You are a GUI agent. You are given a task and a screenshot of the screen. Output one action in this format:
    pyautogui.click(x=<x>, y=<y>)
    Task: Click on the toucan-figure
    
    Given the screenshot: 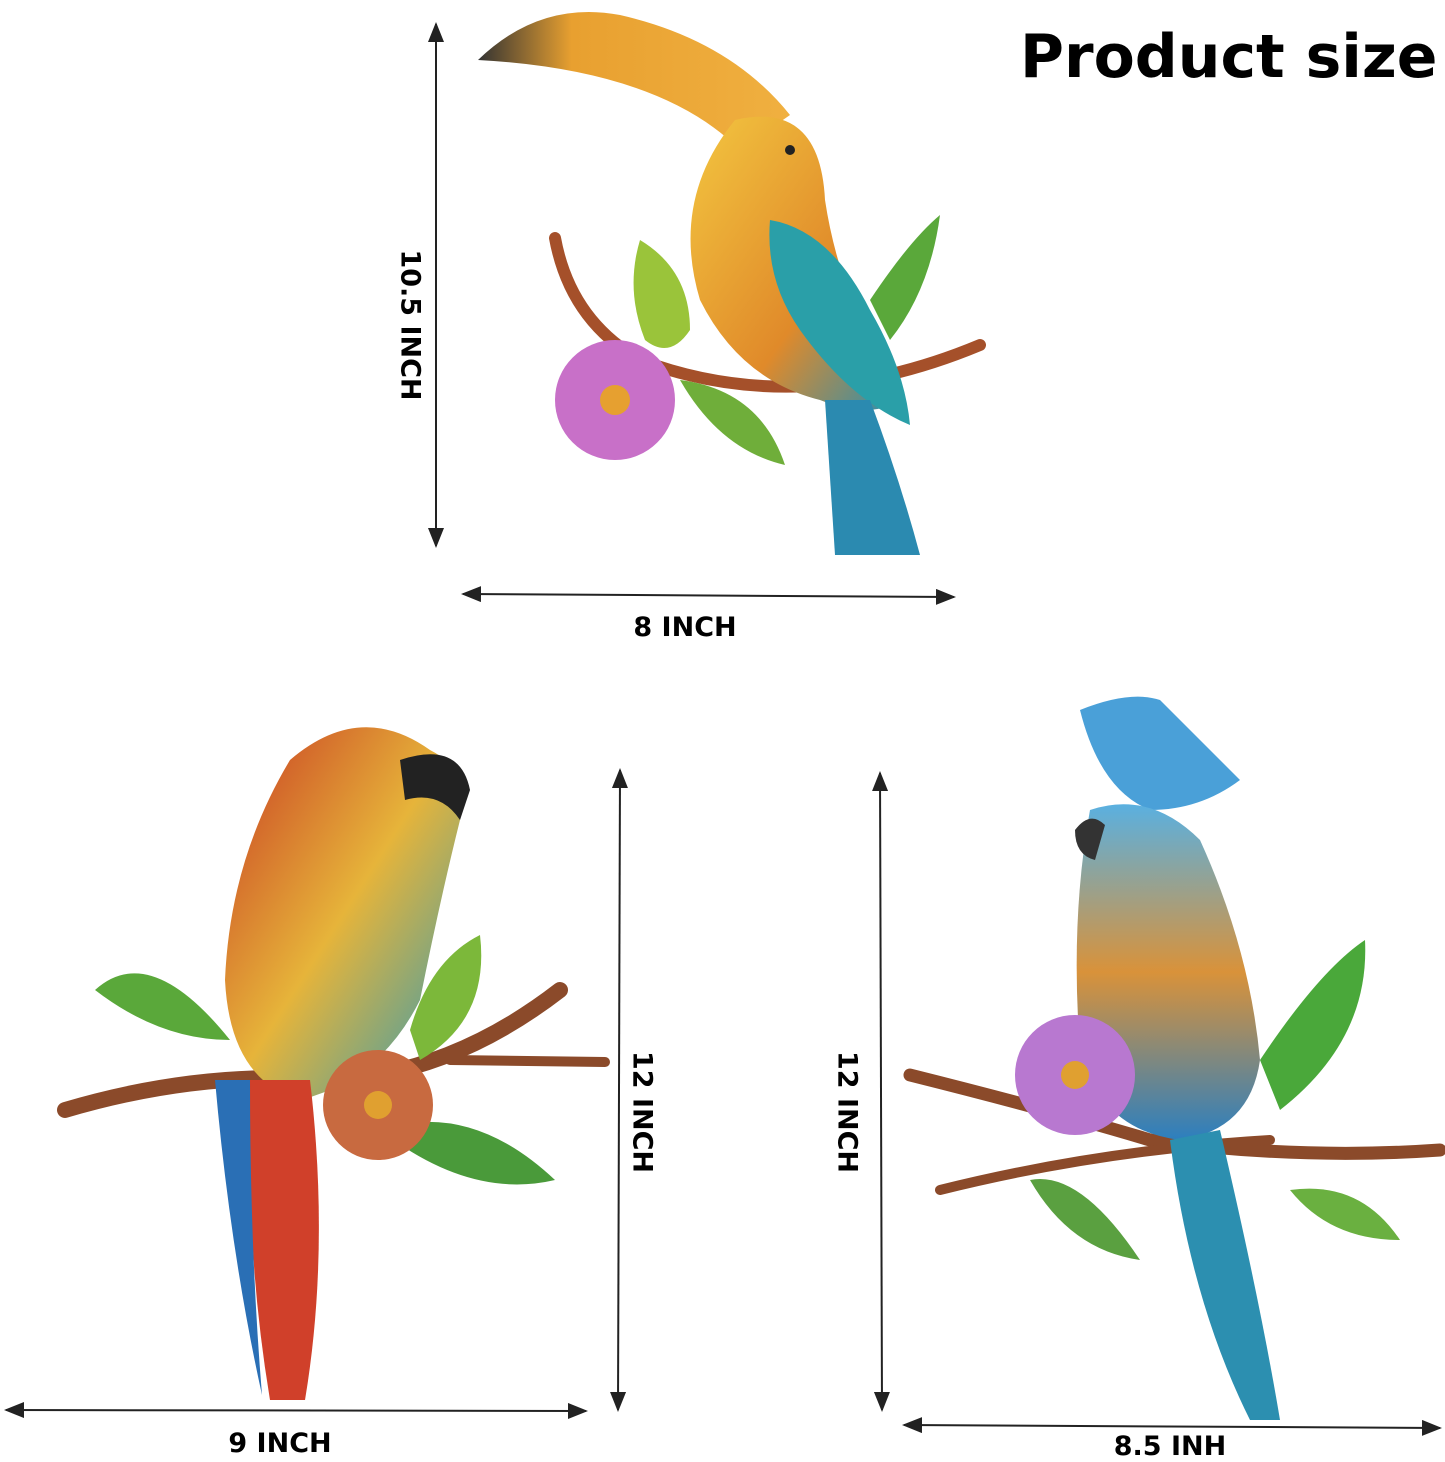 What is the action you would take?
    pyautogui.click(x=732, y=283)
    